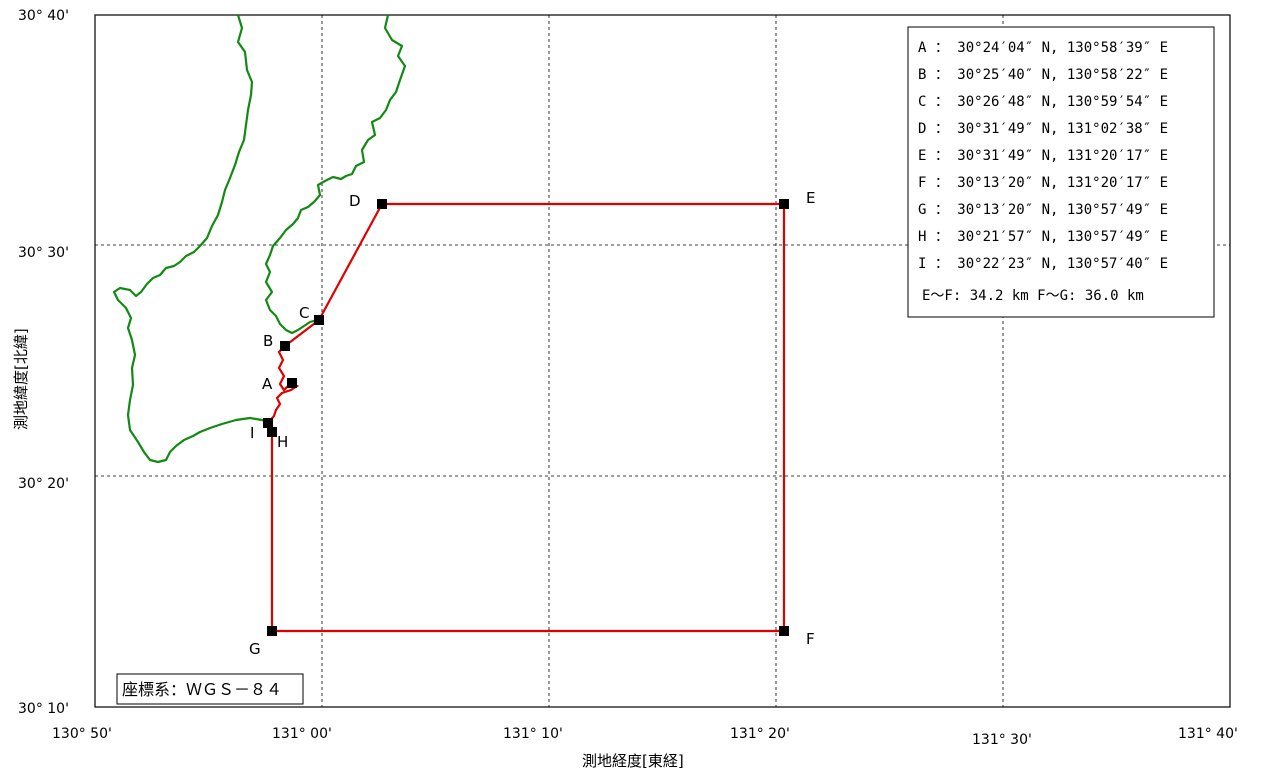  What do you see at coordinates (292, 383) in the screenshot?
I see `marker-a` at bounding box center [292, 383].